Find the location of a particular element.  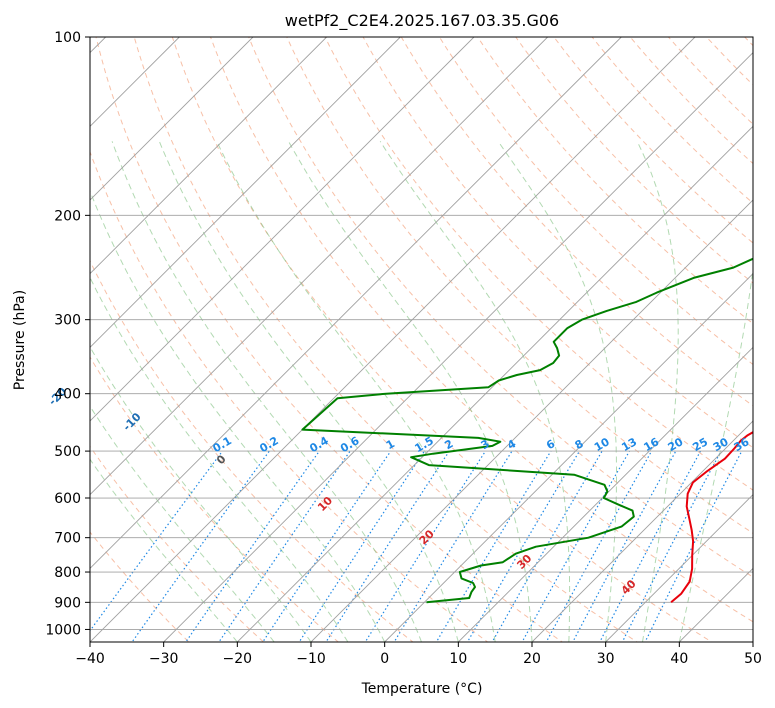

y-tick-label: 700 is located at coordinates (67, 539).